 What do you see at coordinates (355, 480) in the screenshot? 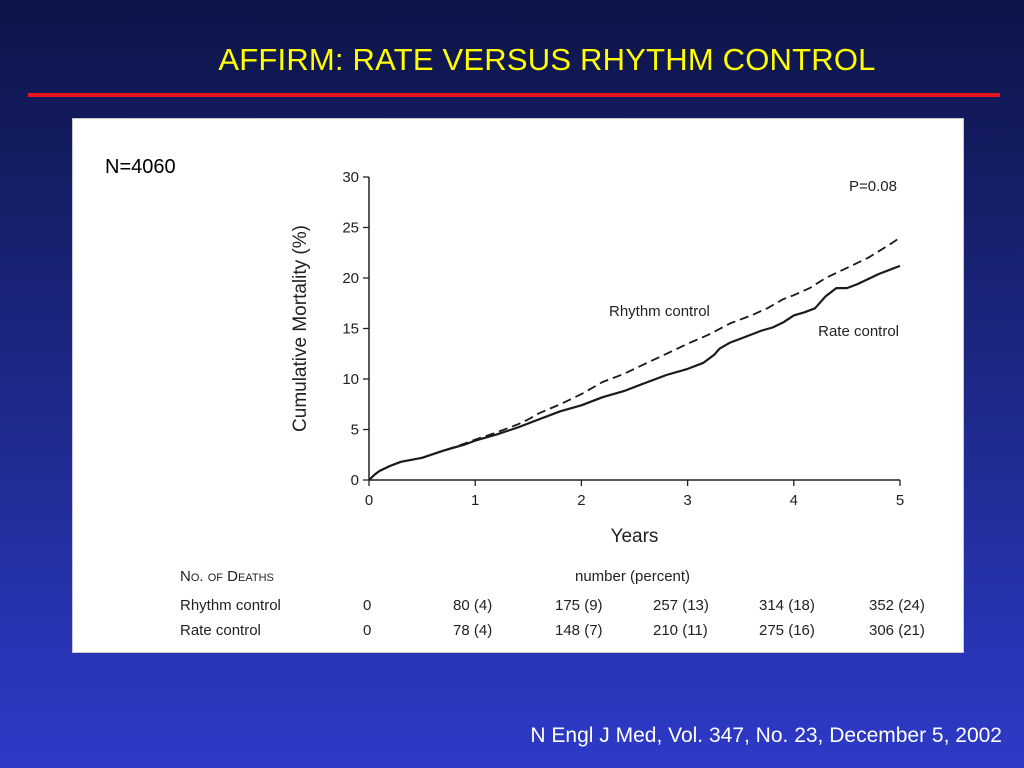
I see `y-tick-label: 0` at bounding box center [355, 480].